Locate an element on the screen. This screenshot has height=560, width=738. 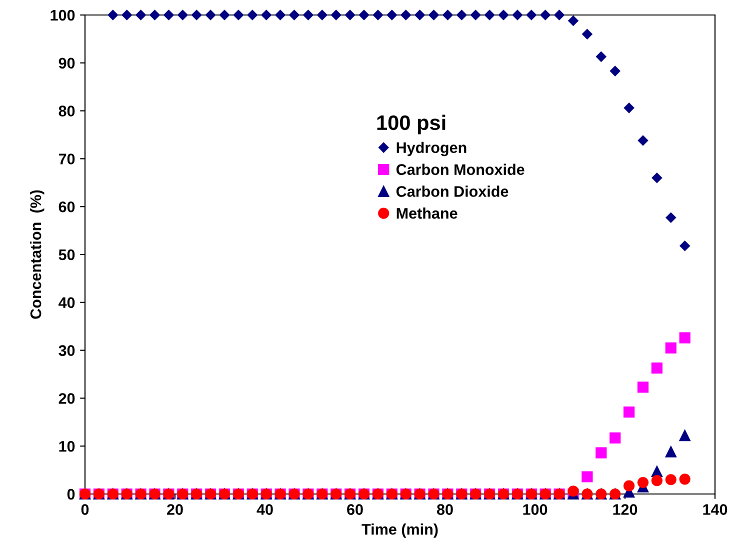
y-tick-label: 10 is located at coordinates (67, 446).